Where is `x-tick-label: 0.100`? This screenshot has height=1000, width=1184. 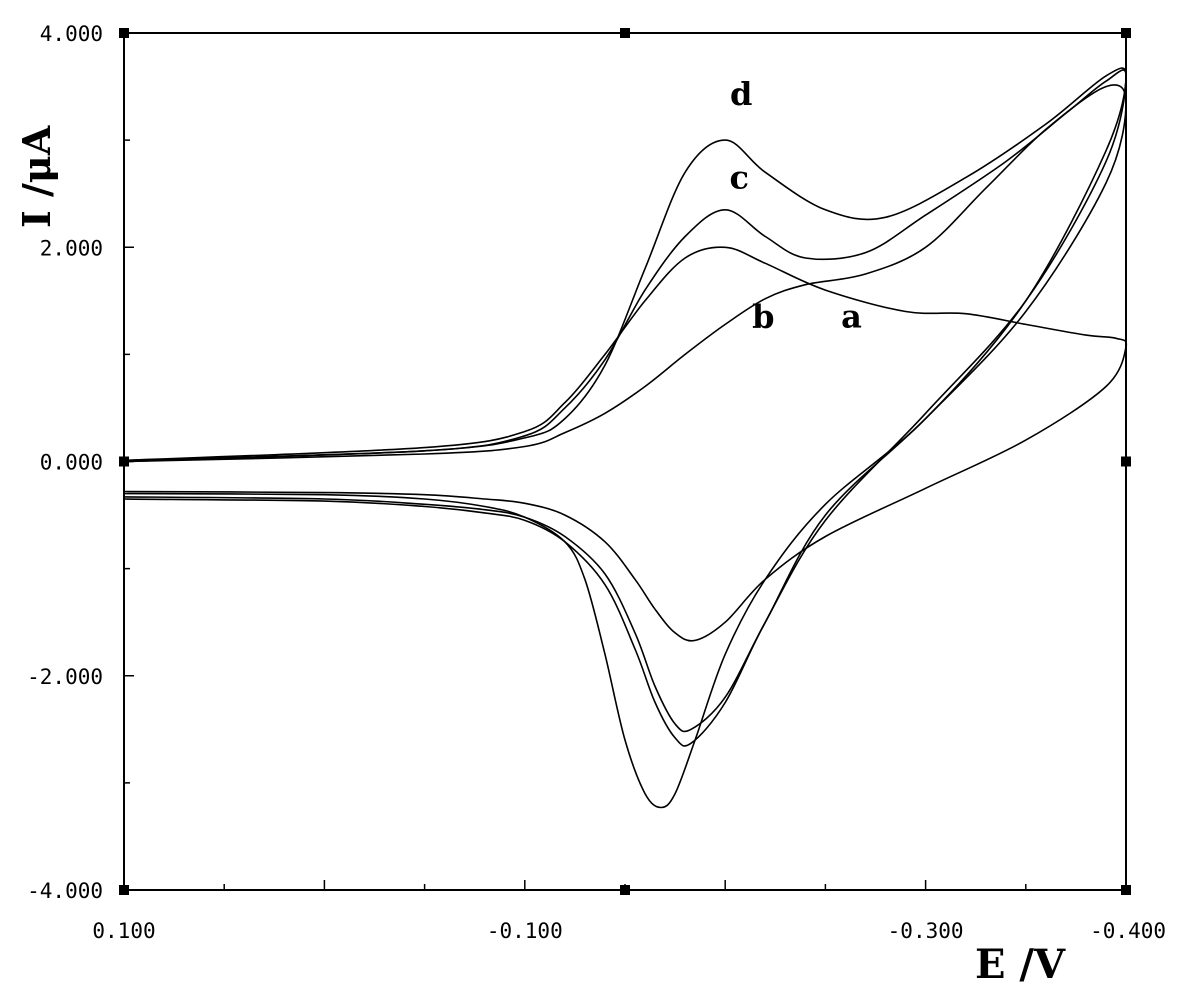 x-tick-label: 0.100 is located at coordinates (123, 931).